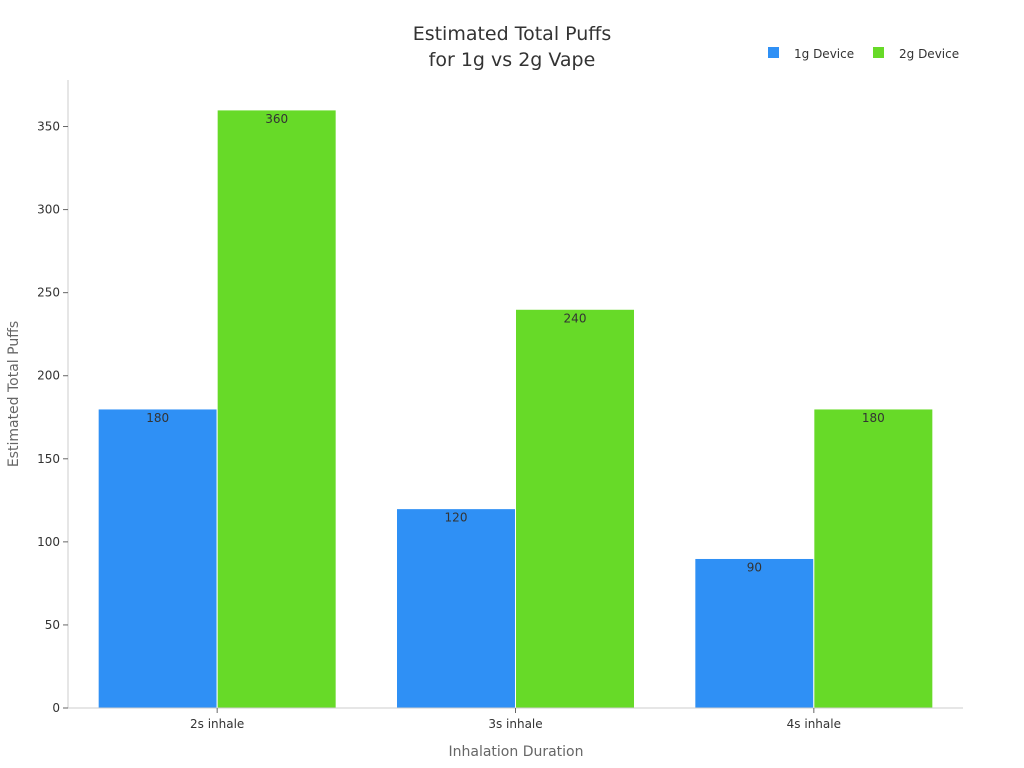  Describe the element at coordinates (56, 708) in the screenshot. I see `y-tick-label: 0` at that location.